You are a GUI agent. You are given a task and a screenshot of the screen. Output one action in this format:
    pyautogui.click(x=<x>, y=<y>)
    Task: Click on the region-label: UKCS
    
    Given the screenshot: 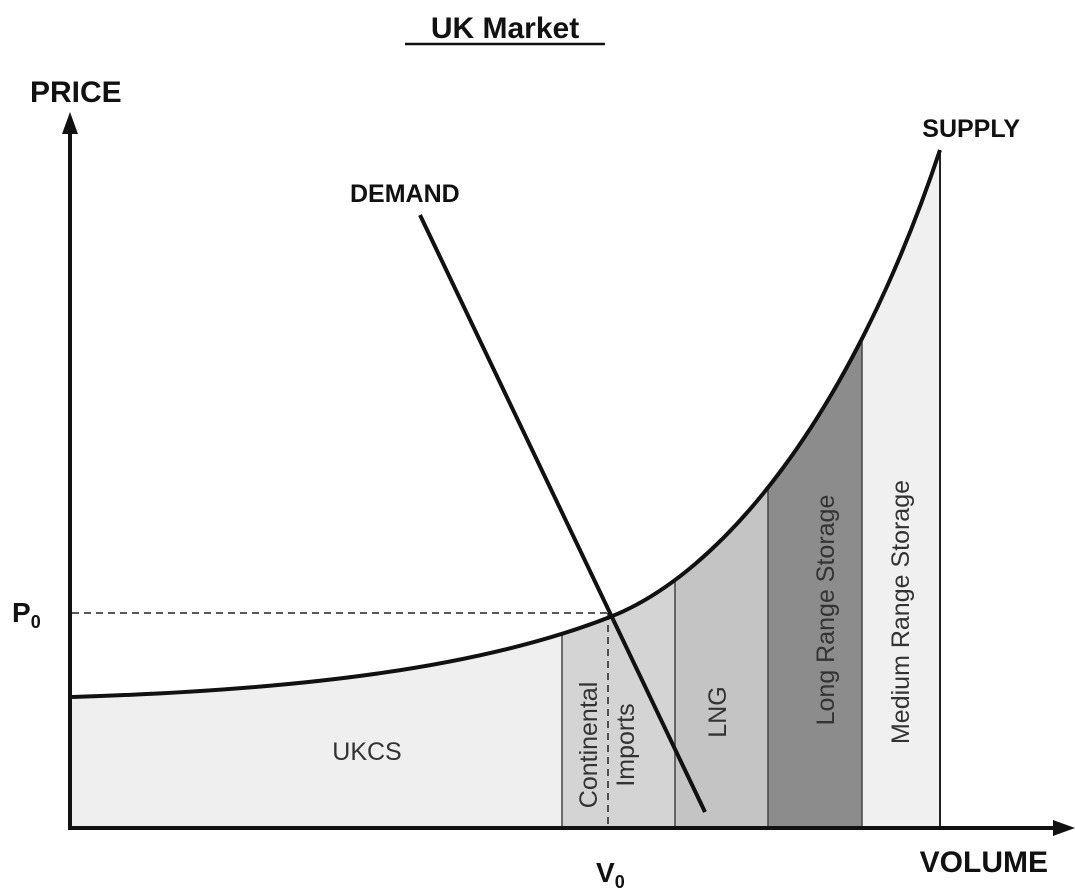 What is the action you would take?
    pyautogui.click(x=366, y=752)
    